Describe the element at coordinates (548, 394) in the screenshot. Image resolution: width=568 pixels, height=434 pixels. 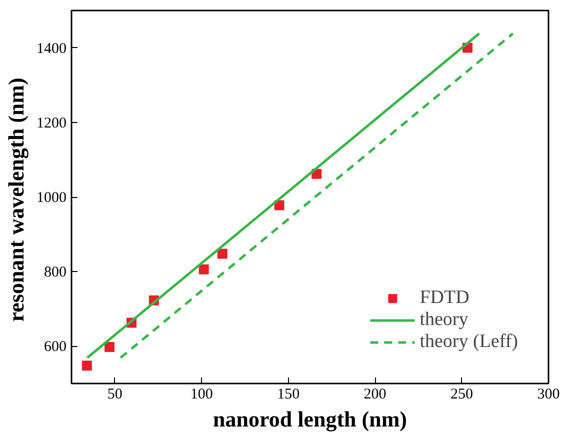
I see `x-tick-label: 300` at that location.